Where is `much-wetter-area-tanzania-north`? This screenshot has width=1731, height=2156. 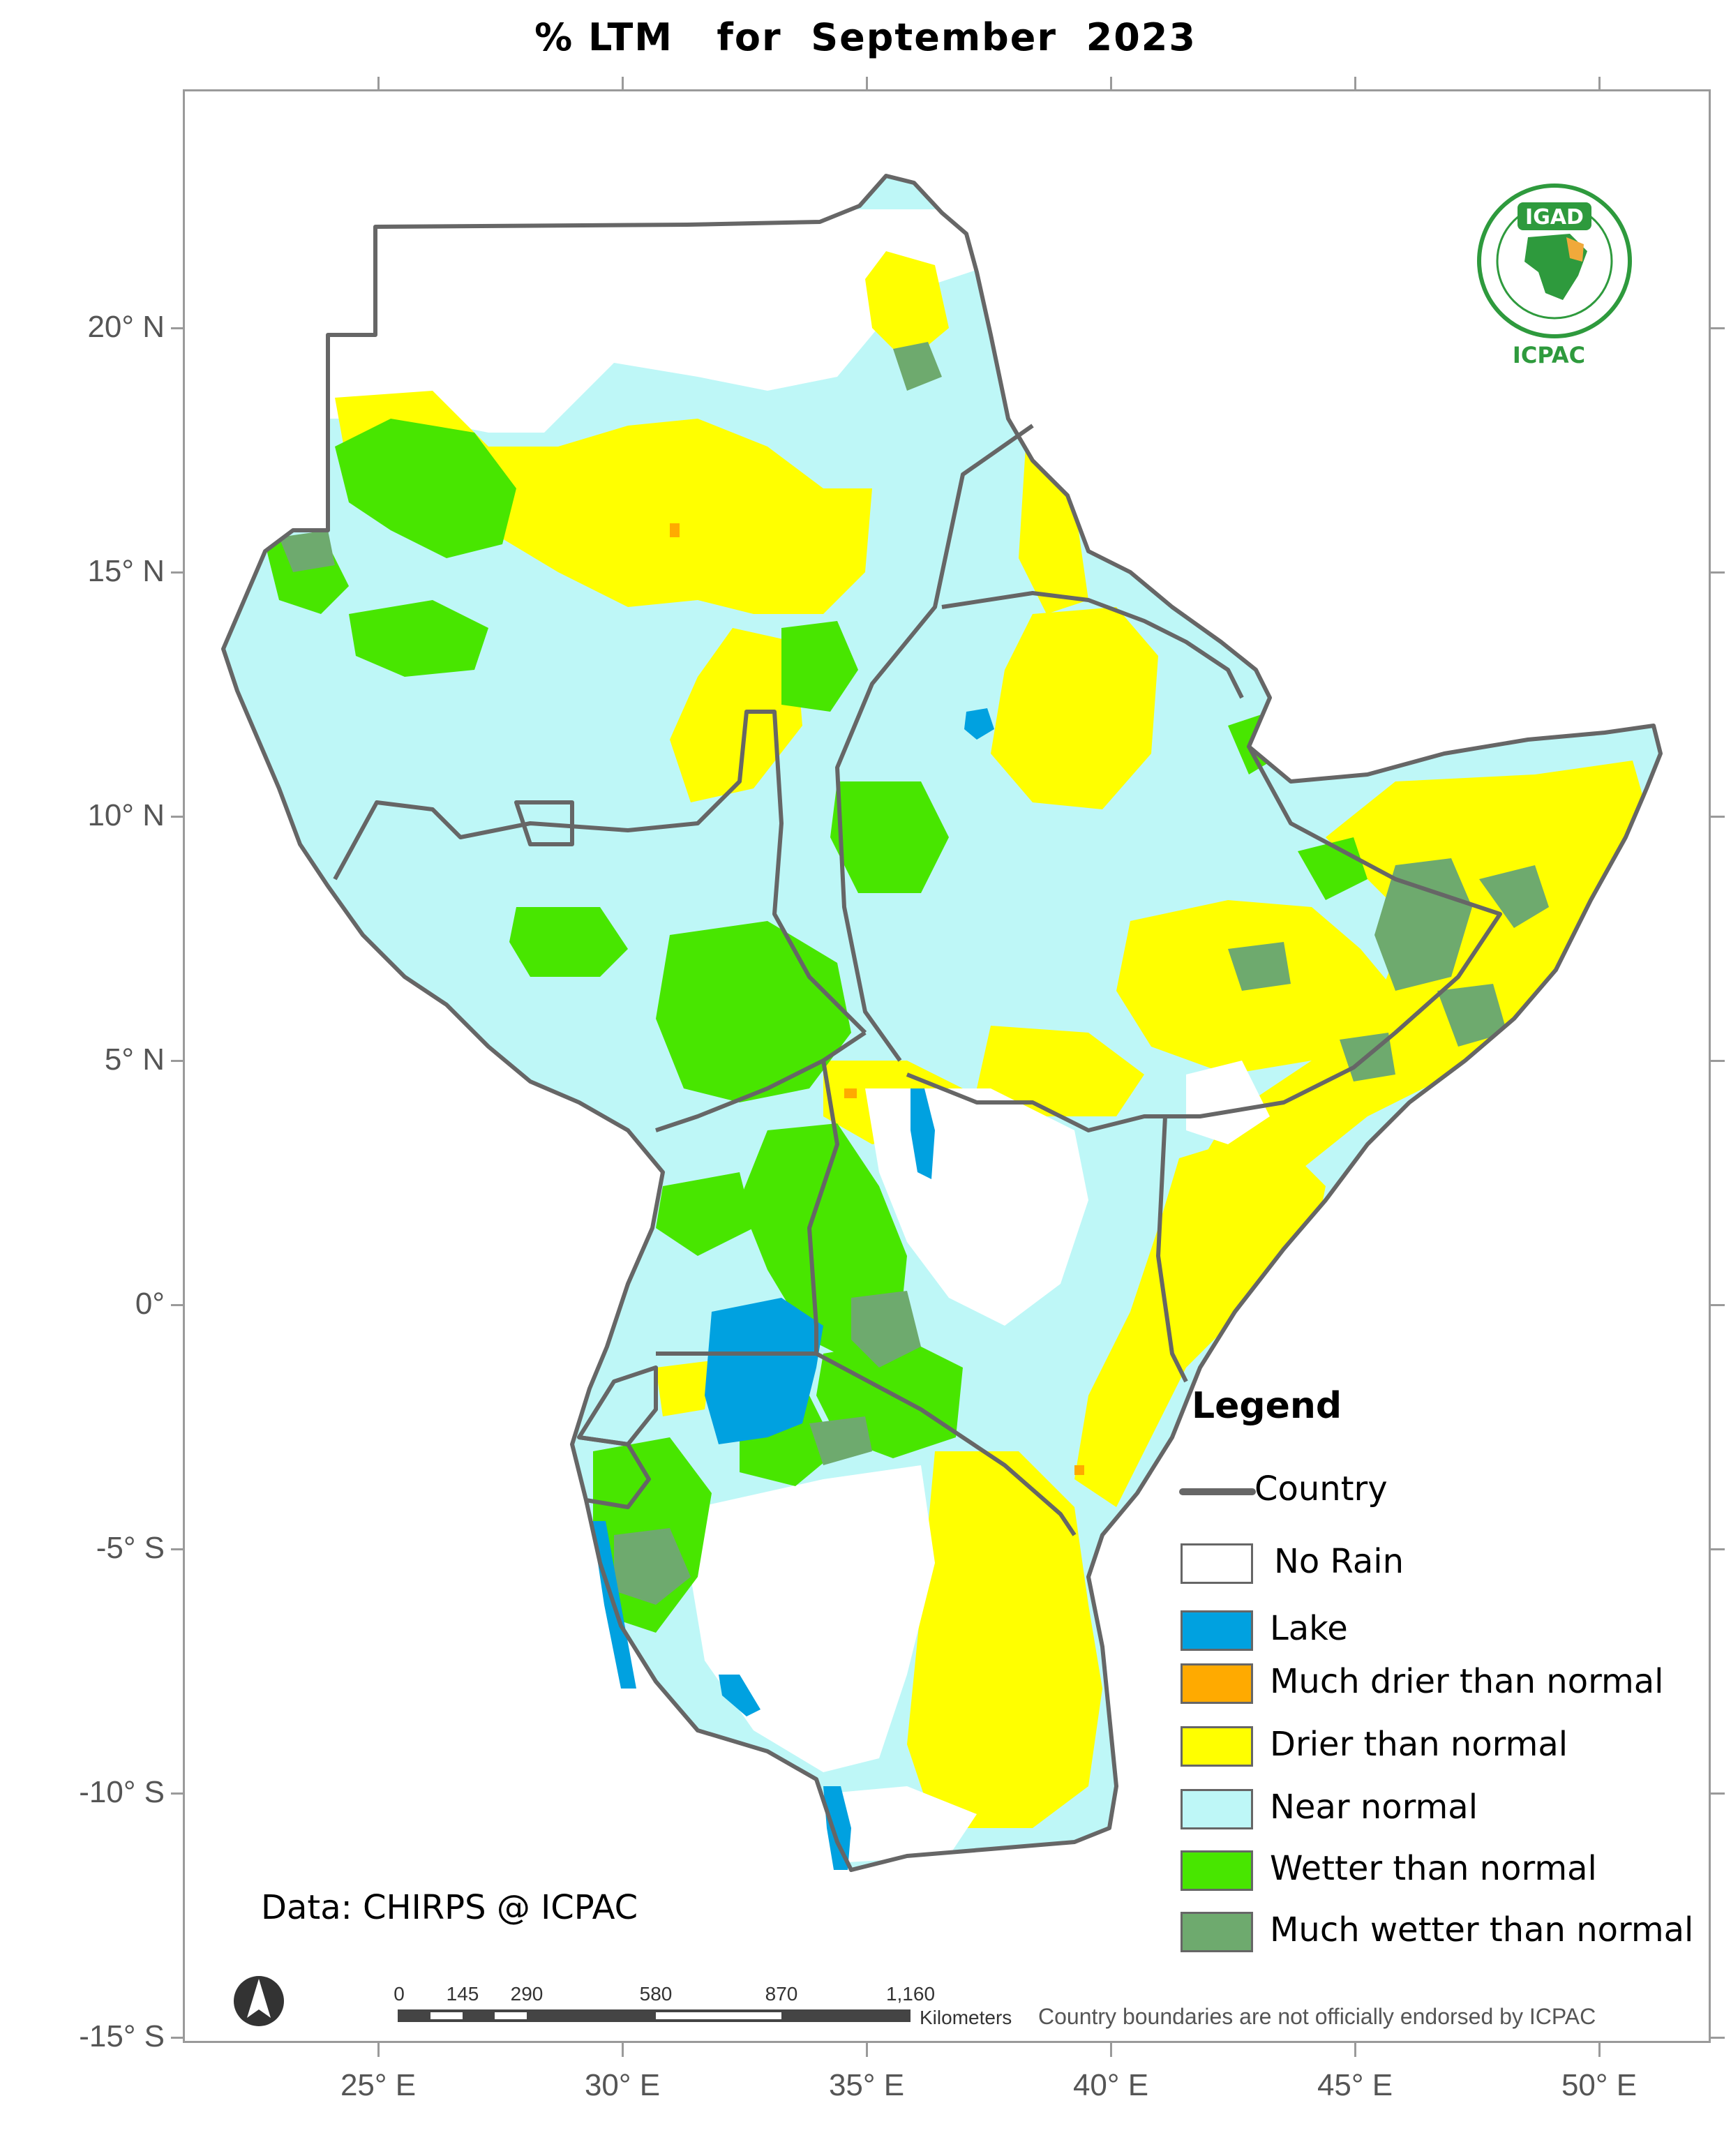 much-wetter-area-tanzania-north is located at coordinates (840, 1440).